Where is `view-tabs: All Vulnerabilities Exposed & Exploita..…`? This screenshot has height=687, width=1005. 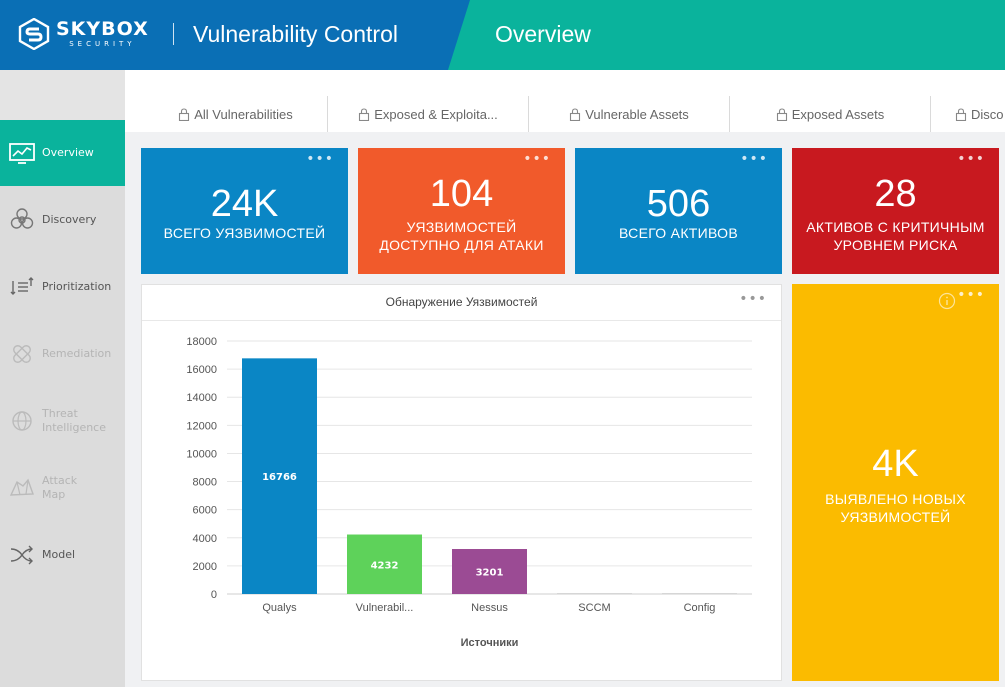
view-tabs: All Vulnerabilities Exposed & Exploita..… is located at coordinates (565, 101).